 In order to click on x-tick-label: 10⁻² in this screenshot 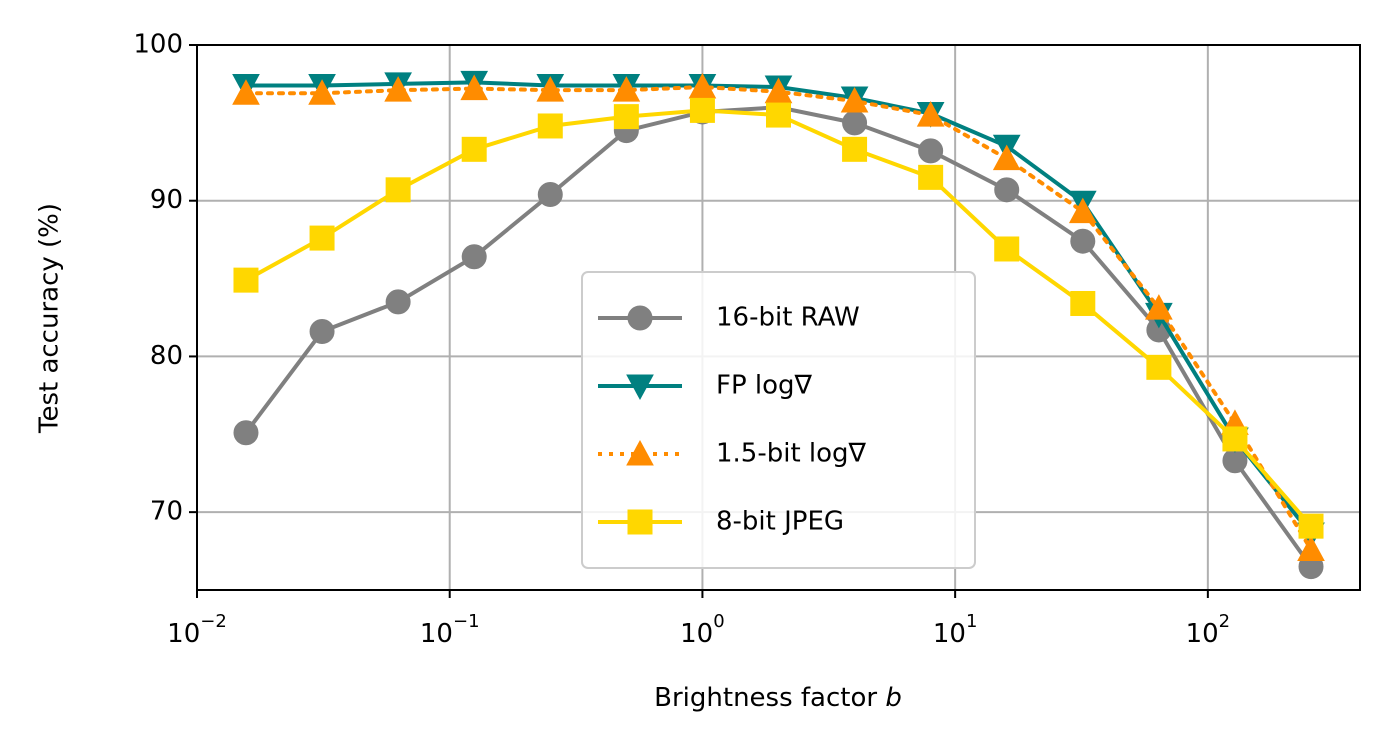, I will do `click(197, 630)`.